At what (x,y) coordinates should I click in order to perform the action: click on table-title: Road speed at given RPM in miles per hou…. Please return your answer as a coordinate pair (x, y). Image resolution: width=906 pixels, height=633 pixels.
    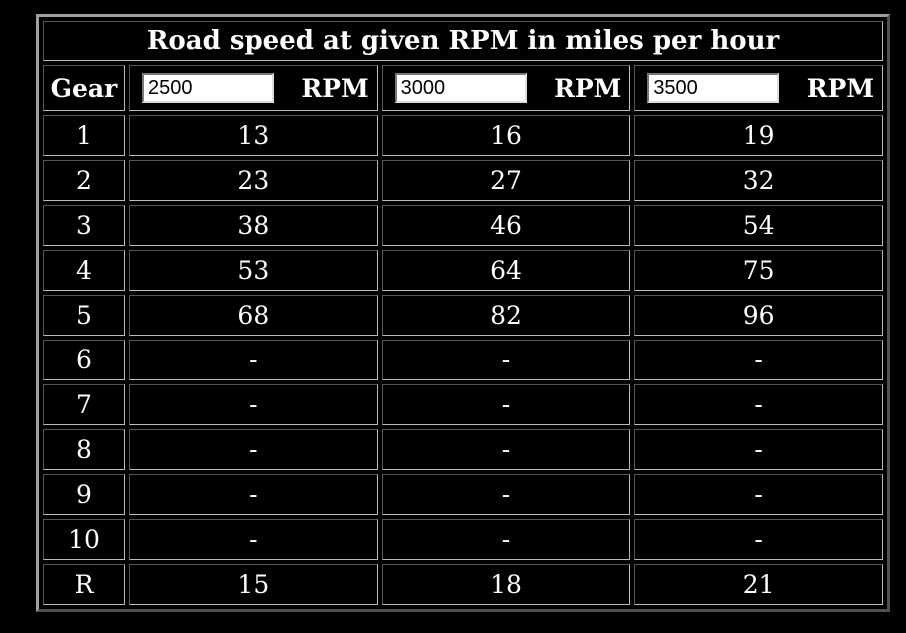
    Looking at the image, I should click on (463, 41).